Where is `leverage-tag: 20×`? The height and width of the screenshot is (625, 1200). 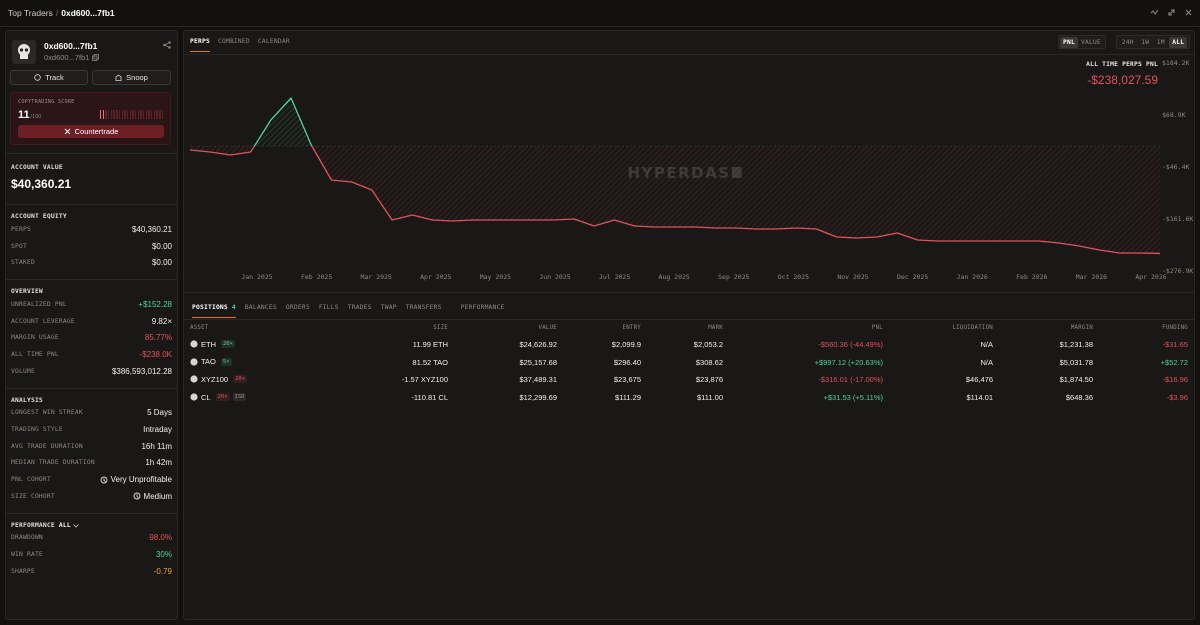 leverage-tag: 20× is located at coordinates (222, 397).